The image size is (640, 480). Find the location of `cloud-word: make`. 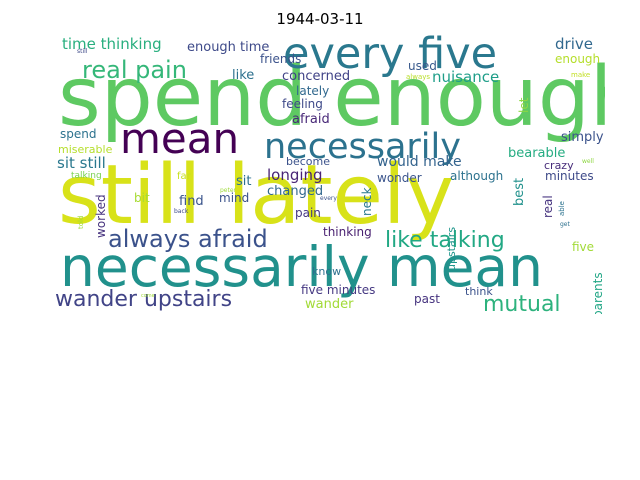

cloud-word: make is located at coordinates (580, 75).